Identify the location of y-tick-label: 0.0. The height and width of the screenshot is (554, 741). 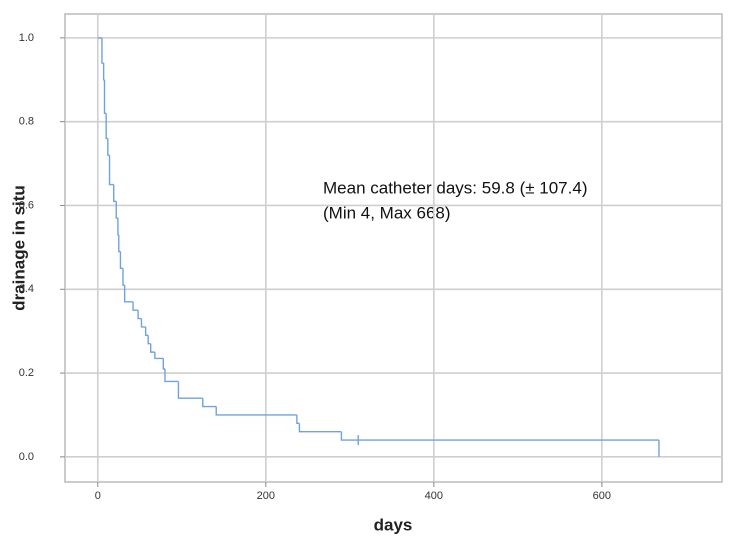
(26, 457).